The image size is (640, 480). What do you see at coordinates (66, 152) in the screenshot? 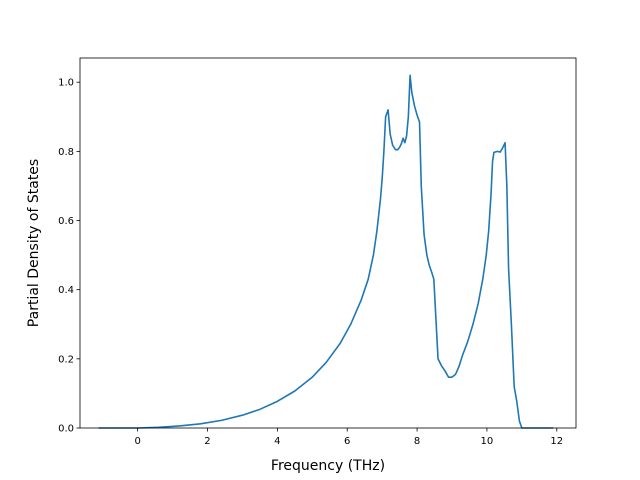
I see `y-tick-label: 0.8` at bounding box center [66, 152].